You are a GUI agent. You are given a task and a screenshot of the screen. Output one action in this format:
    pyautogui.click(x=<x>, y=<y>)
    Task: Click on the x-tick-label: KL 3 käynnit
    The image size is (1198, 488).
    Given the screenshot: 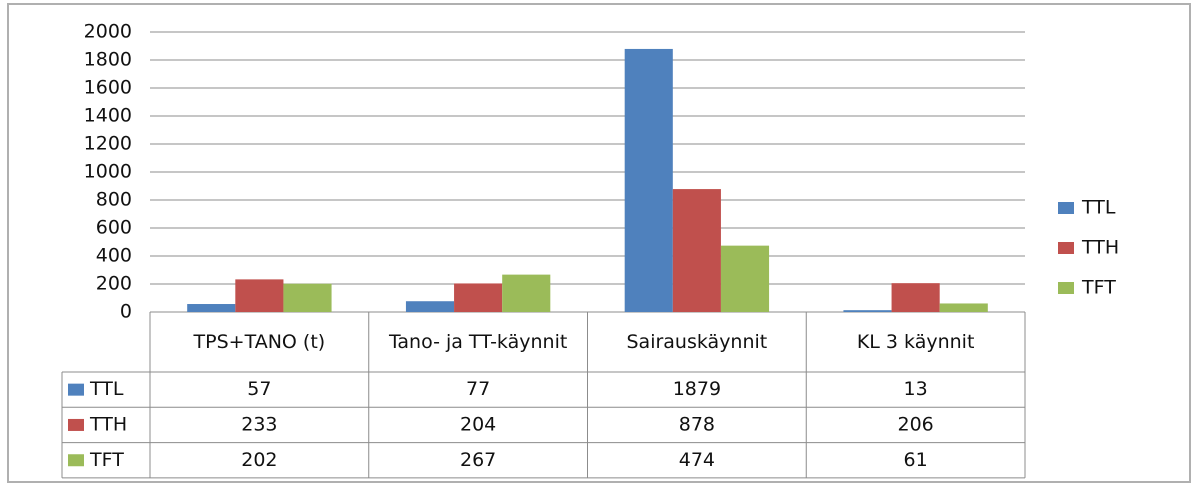 What is the action you would take?
    pyautogui.click(x=915, y=342)
    